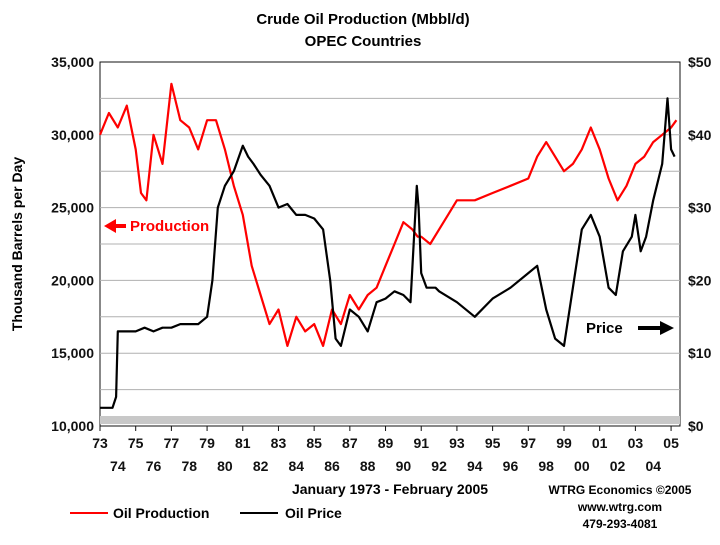 This screenshot has width=720, height=545. Describe the element at coordinates (362, 19) in the screenshot. I see `chart-title: Crude Oil Production (Mbbl/d)` at that location.